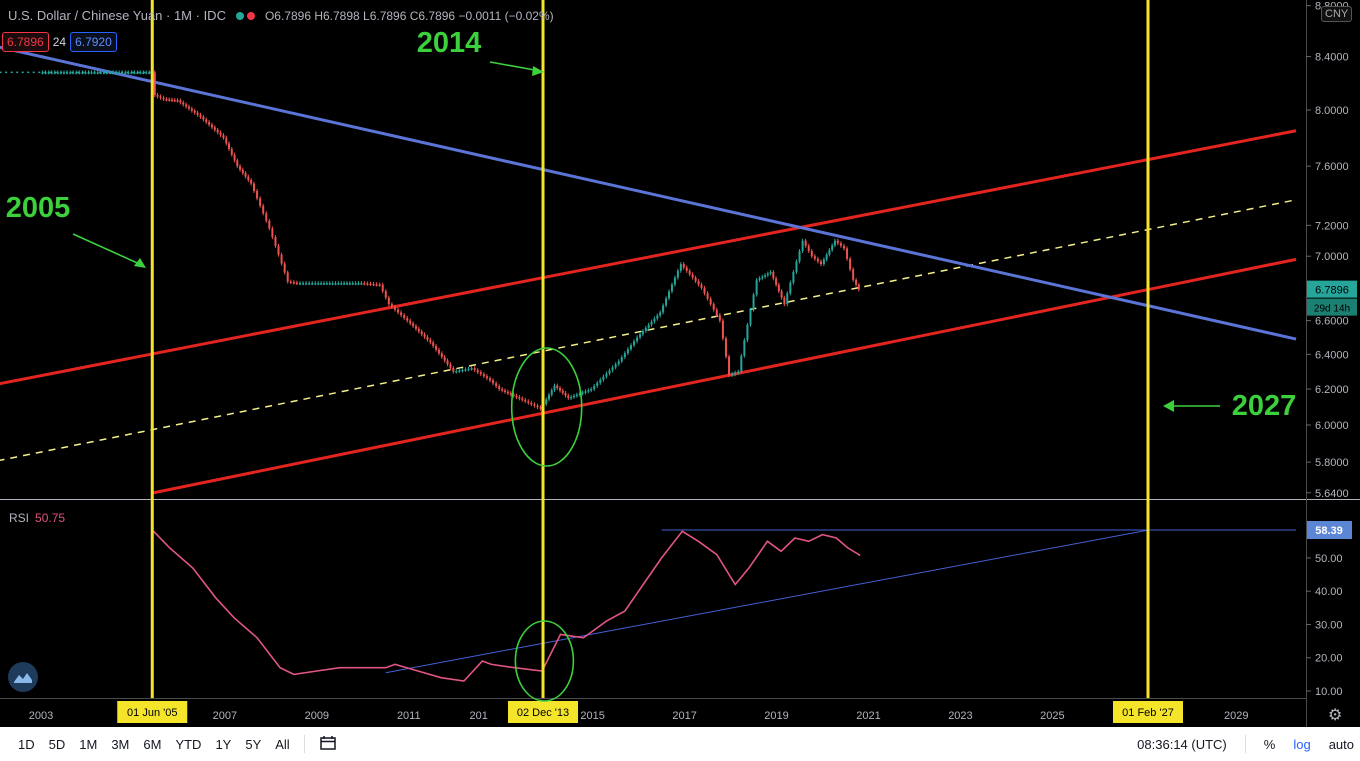  What do you see at coordinates (26, 744) in the screenshot?
I see `timeframe-1d: 1D` at bounding box center [26, 744].